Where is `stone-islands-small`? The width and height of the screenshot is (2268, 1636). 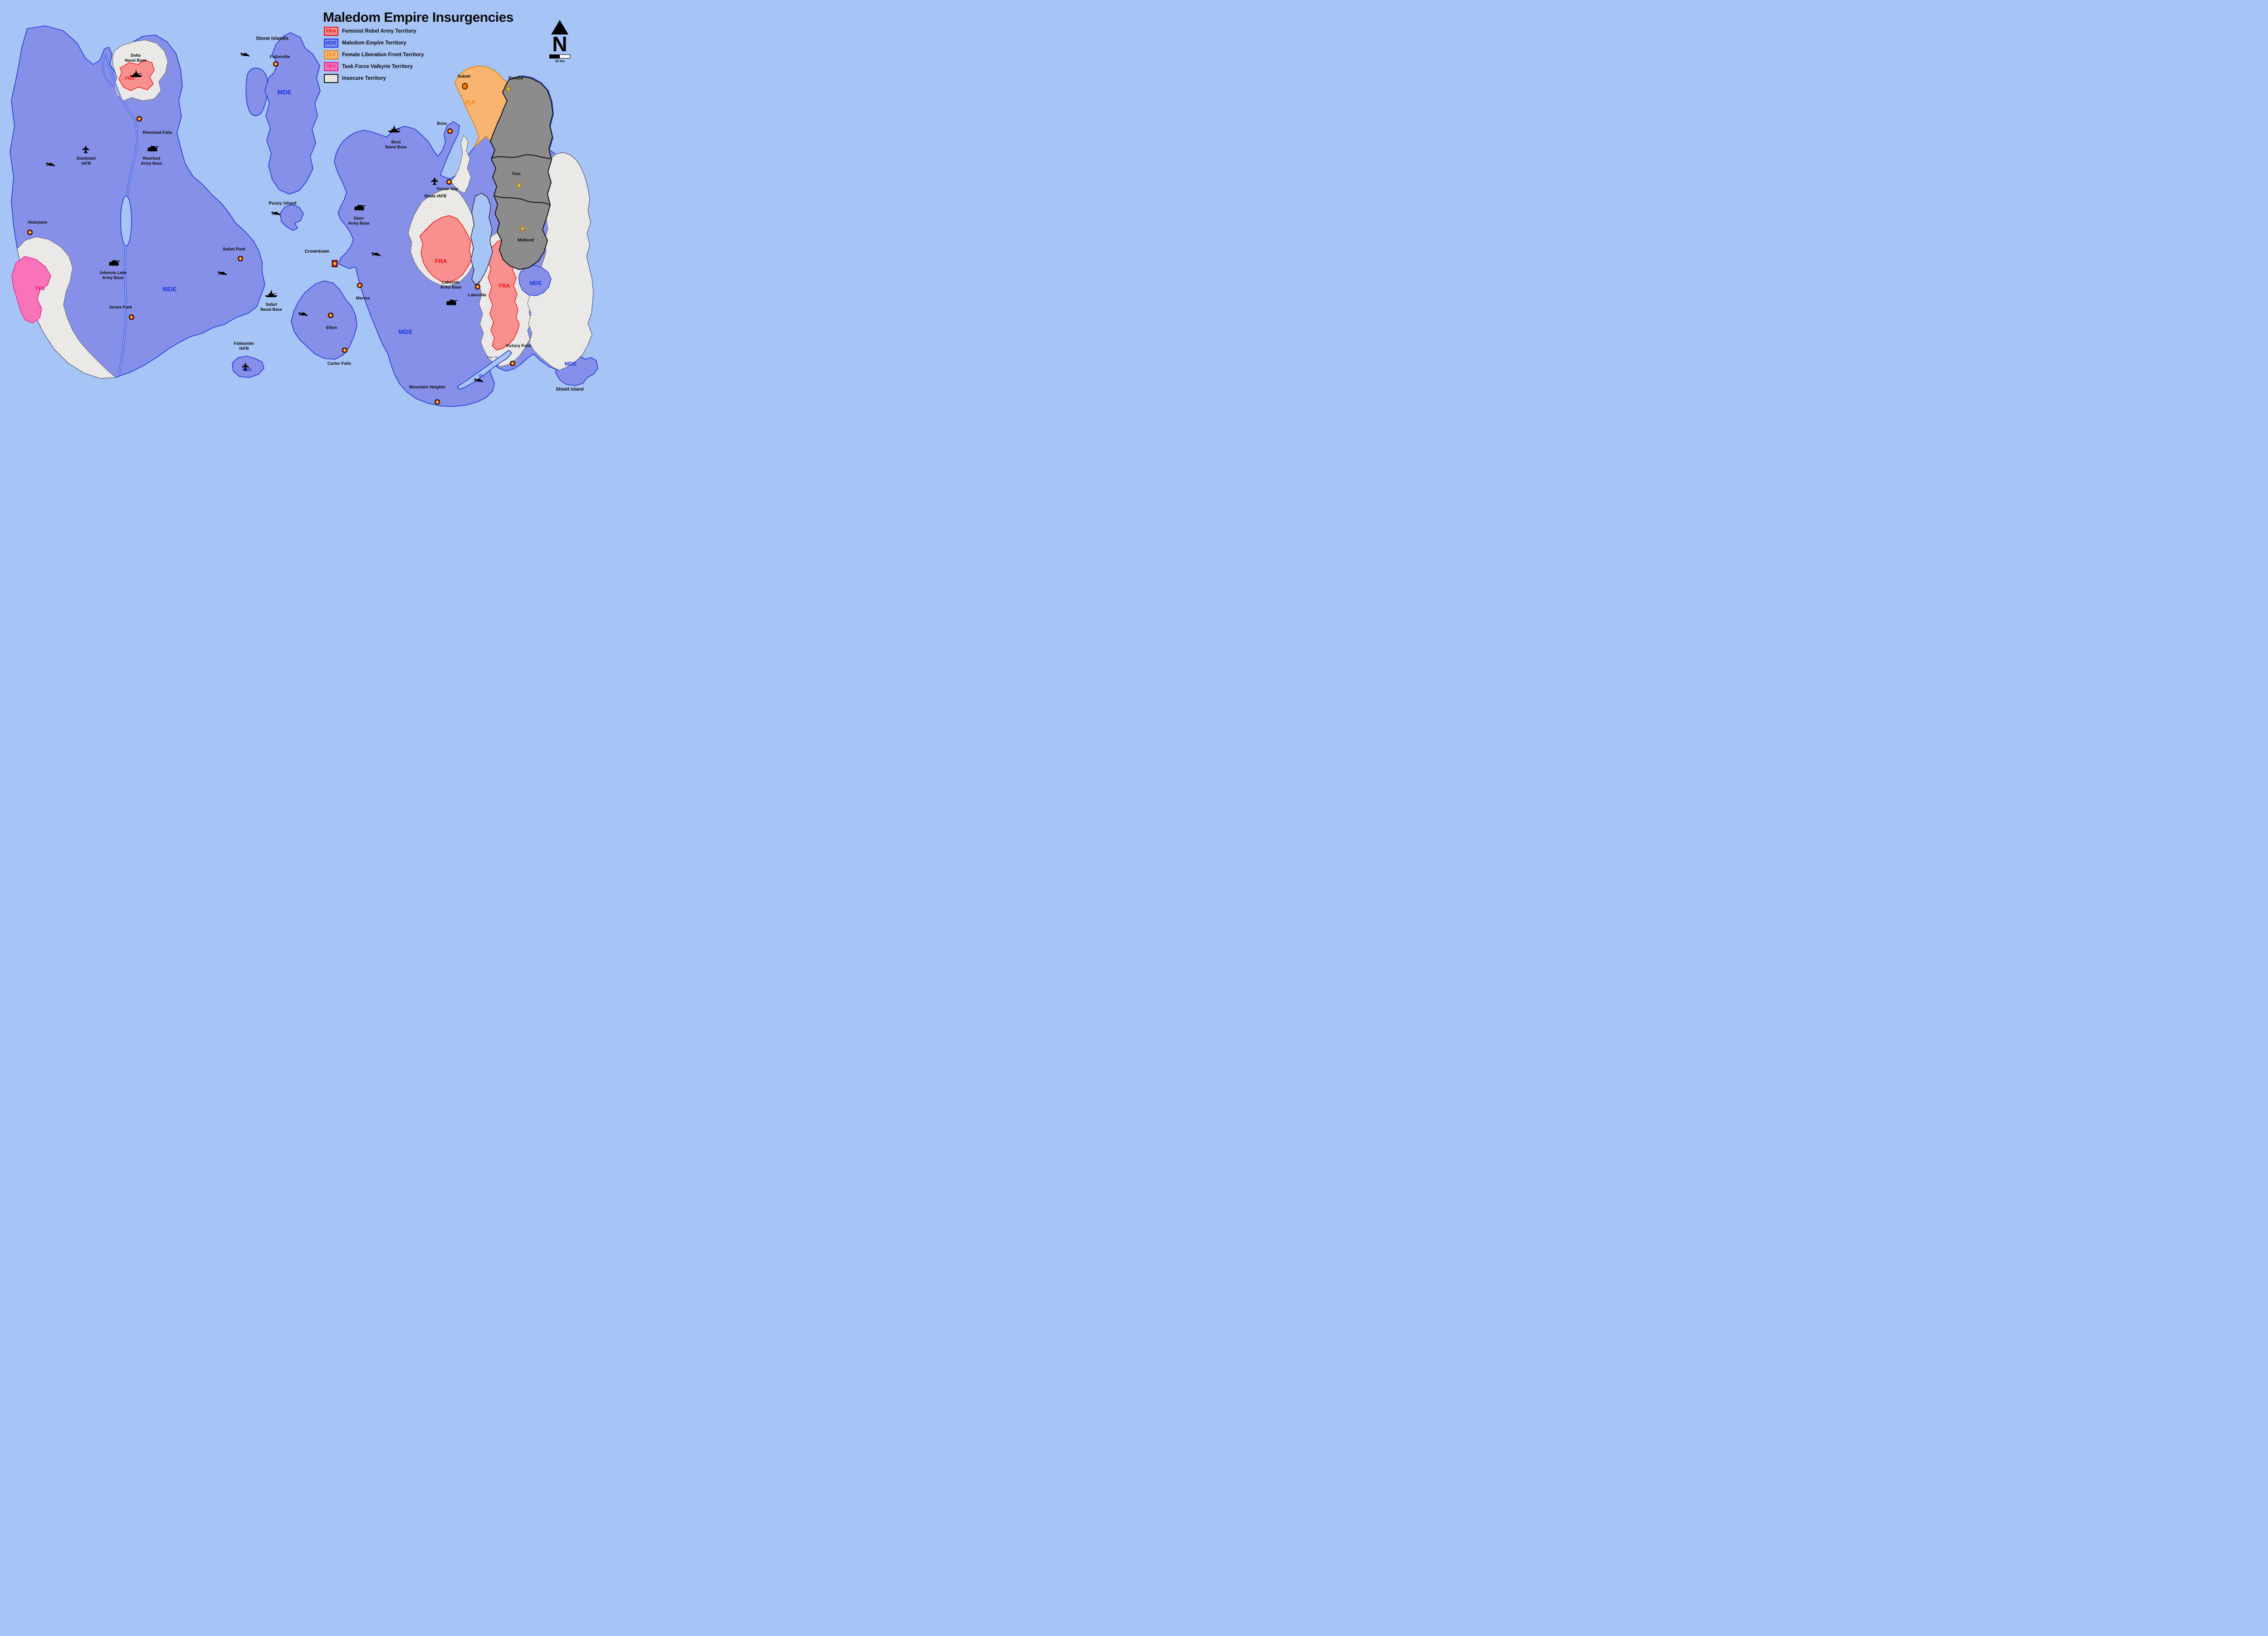 stone-islands-small is located at coordinates (256, 91).